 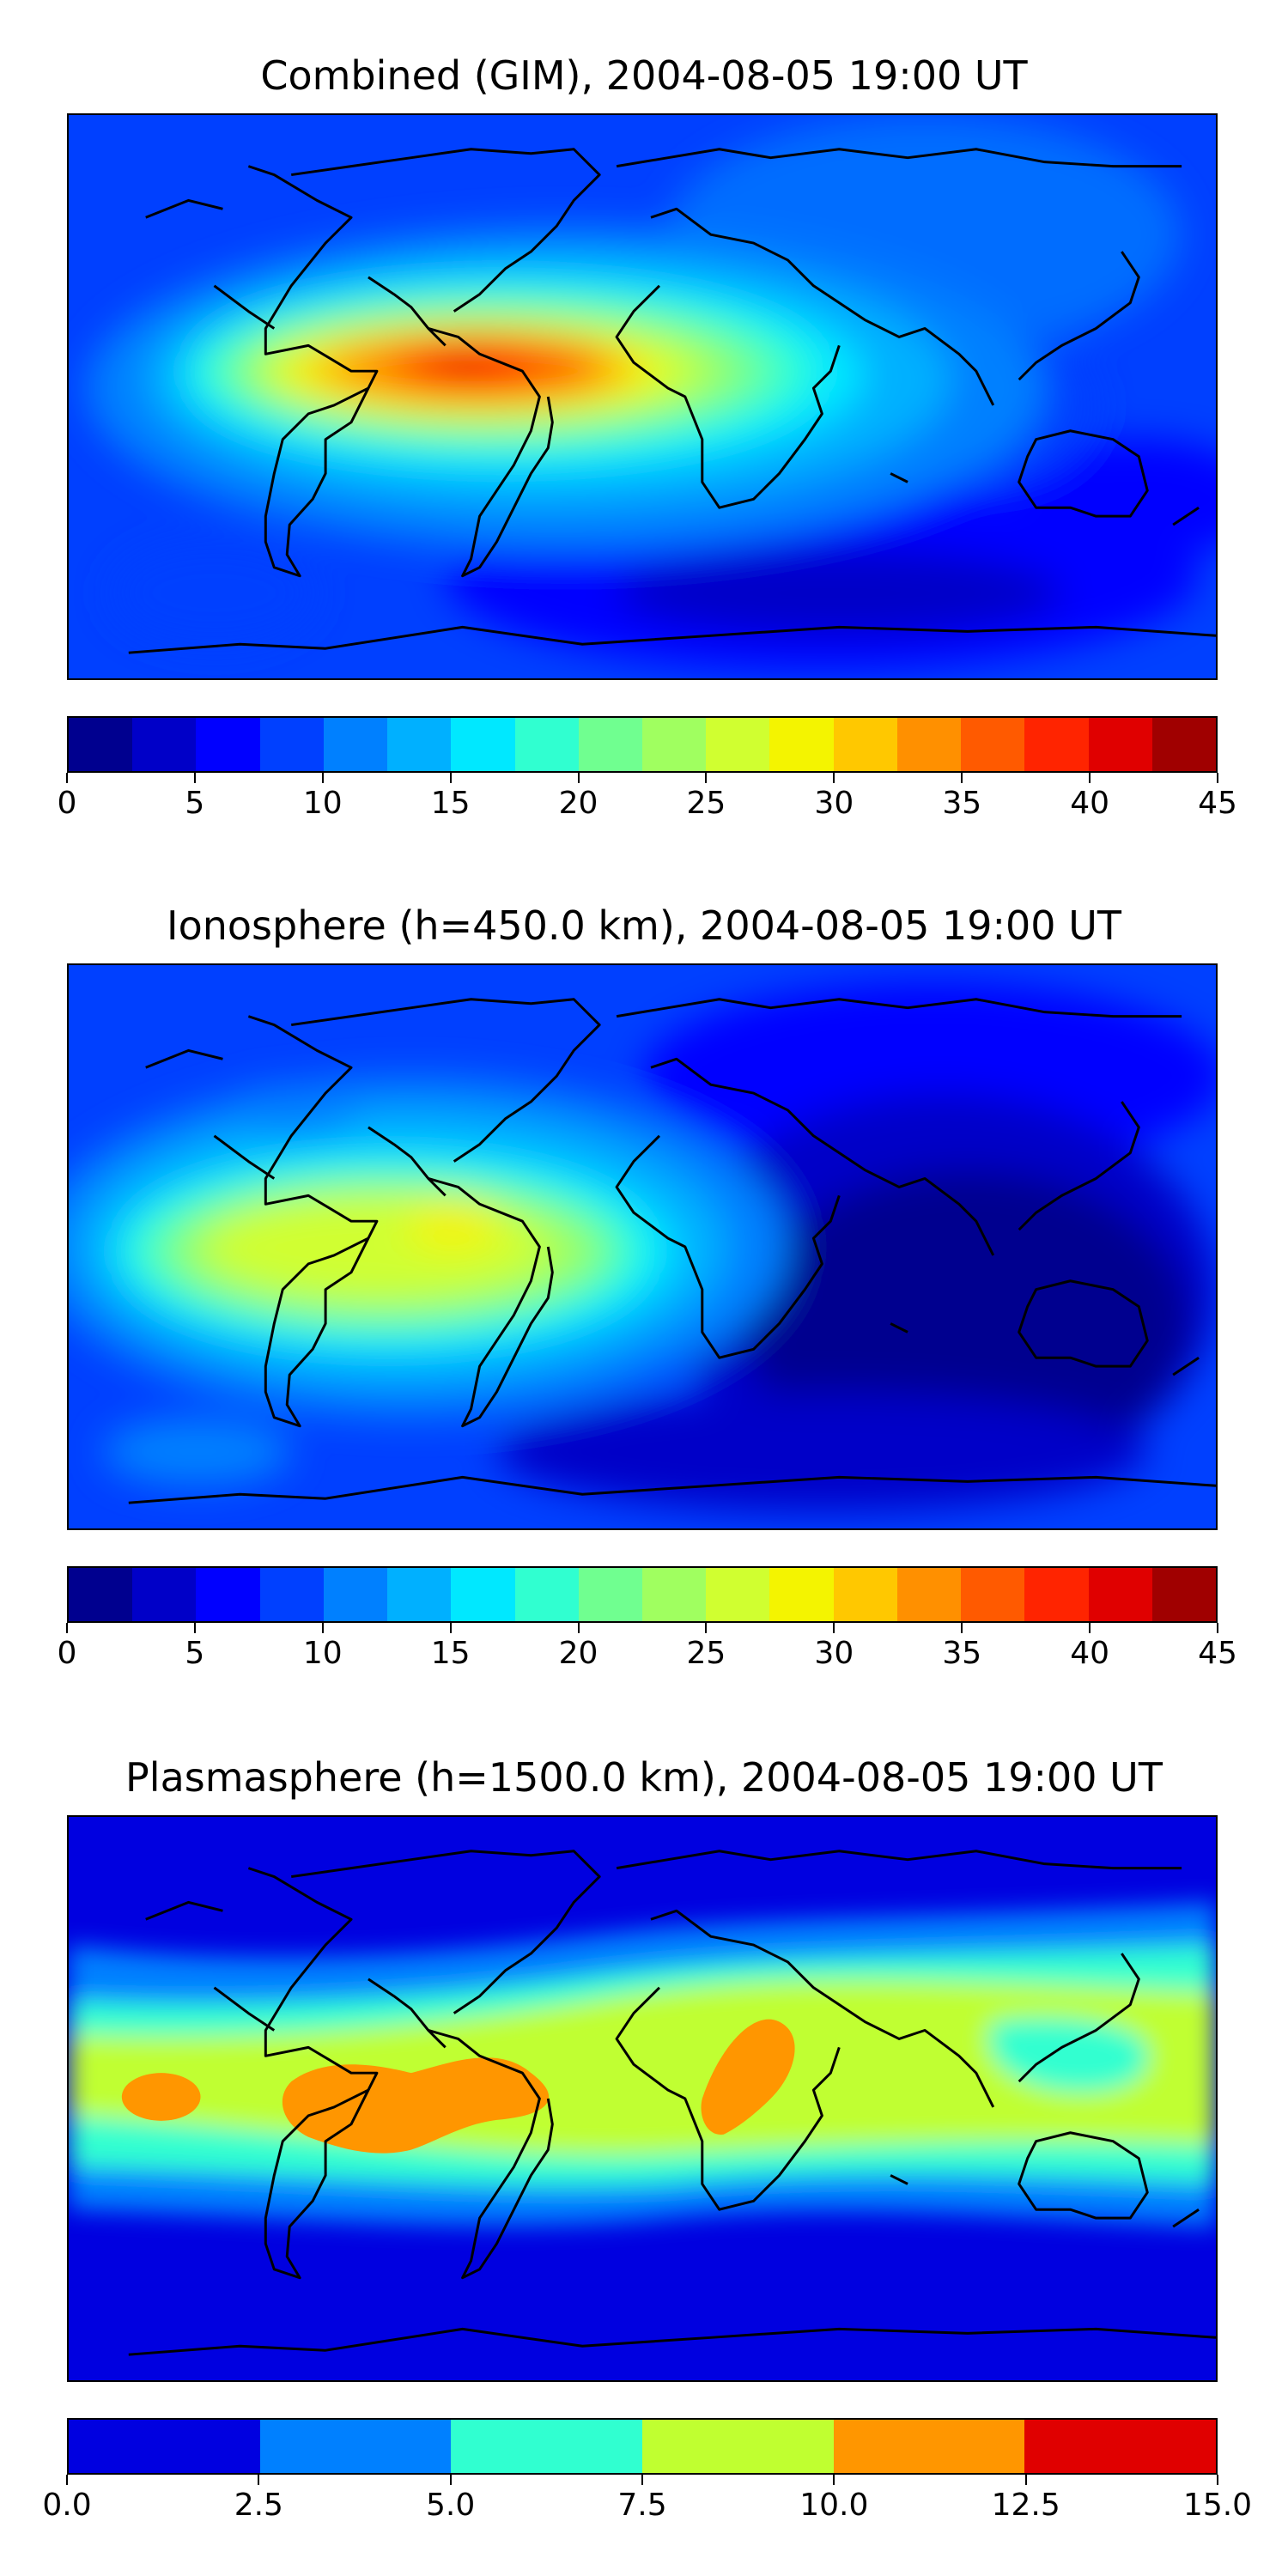 I want to click on colorbar-tick-label: 45, so click(x=1217, y=1653).